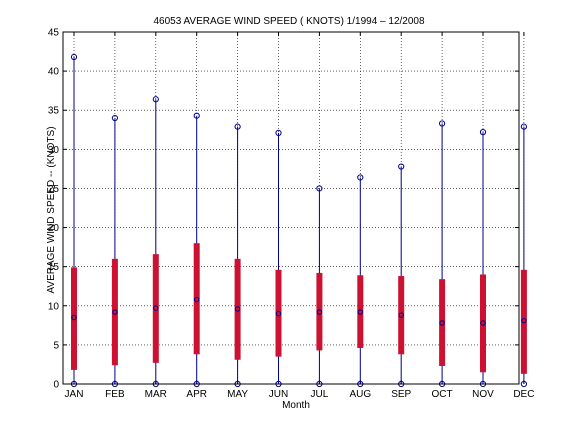 The height and width of the screenshot is (432, 576). What do you see at coordinates (237, 394) in the screenshot?
I see `x-tick-label: MAY` at bounding box center [237, 394].